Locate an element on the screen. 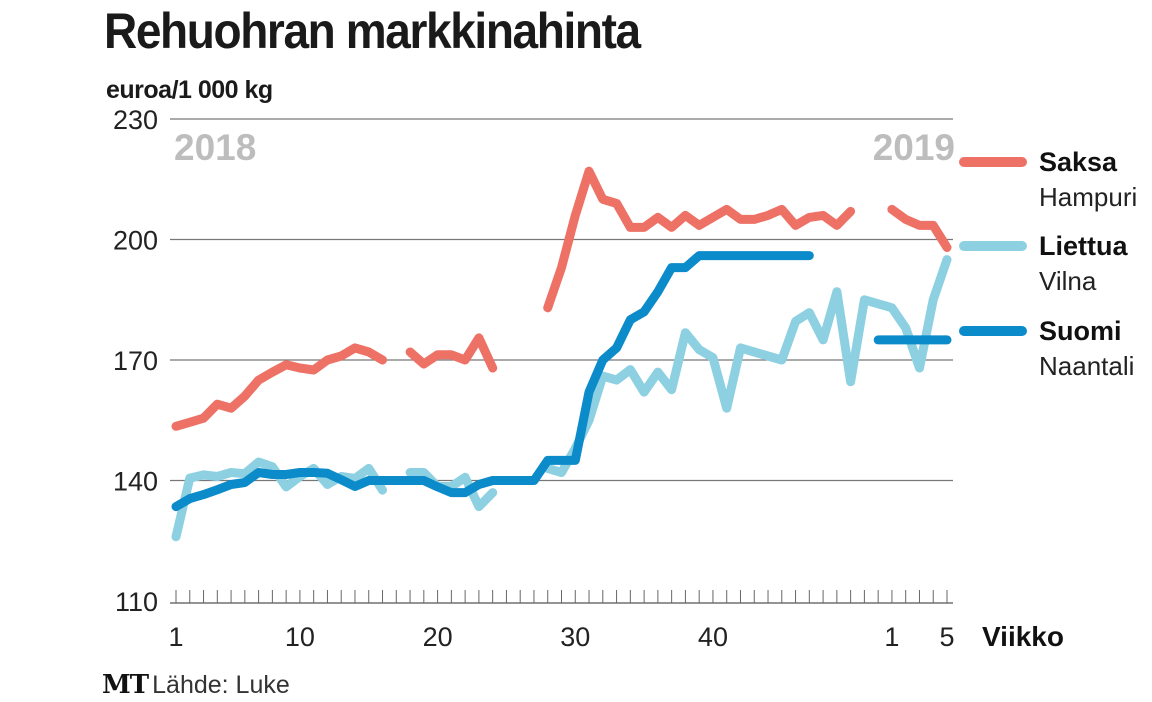 This screenshot has width=1152, height=702. legend-label-saksa: Saksa is located at coordinates (1078, 162).